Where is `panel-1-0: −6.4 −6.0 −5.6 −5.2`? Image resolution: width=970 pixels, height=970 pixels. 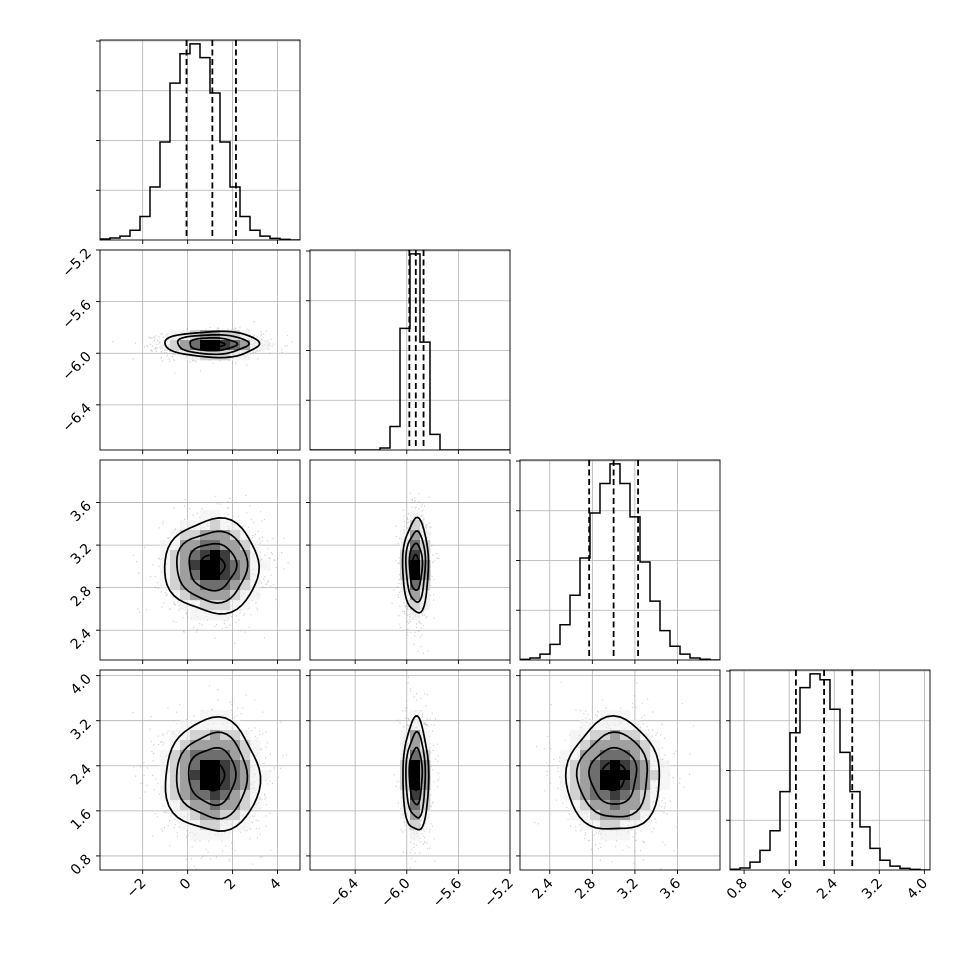
panel-1-0: −6.4 −6.0 −5.6 −5.2 is located at coordinates (180, 350).